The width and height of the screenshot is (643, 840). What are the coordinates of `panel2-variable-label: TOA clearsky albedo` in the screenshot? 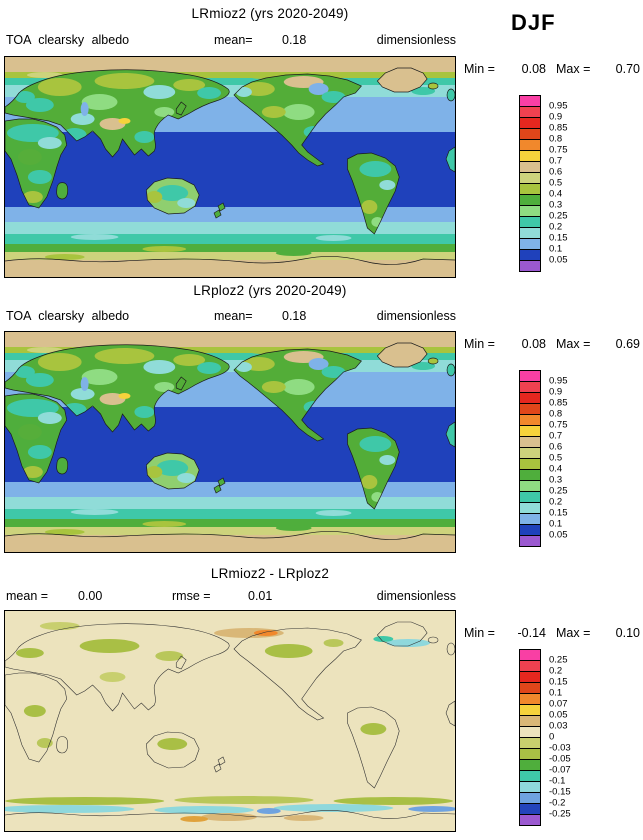 It's located at (68, 316).